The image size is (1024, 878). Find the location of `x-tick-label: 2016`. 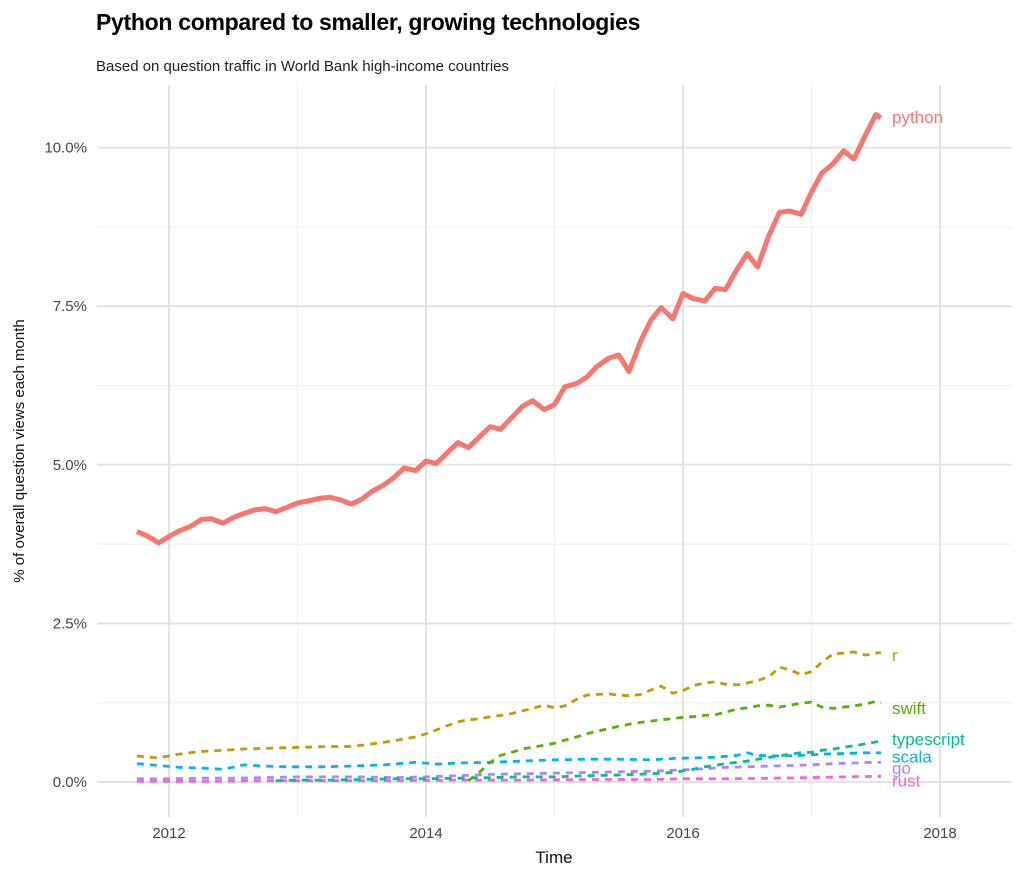

x-tick-label: 2016 is located at coordinates (682, 833).